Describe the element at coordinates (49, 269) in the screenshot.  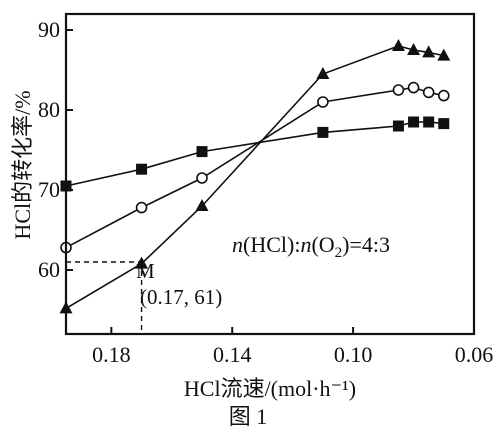
I see `y-tick-label: 60` at that location.